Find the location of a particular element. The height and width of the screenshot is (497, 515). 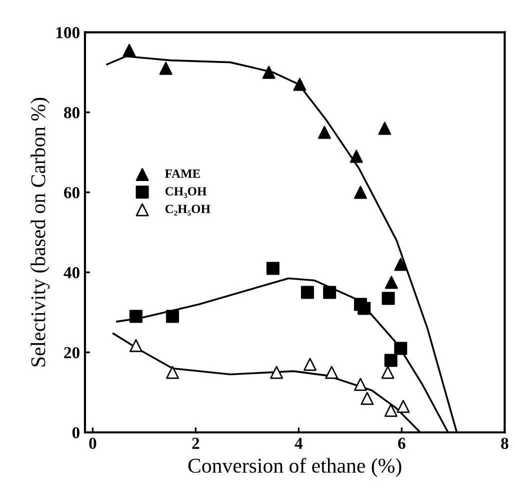

legend-label: FAME is located at coordinates (182, 173).